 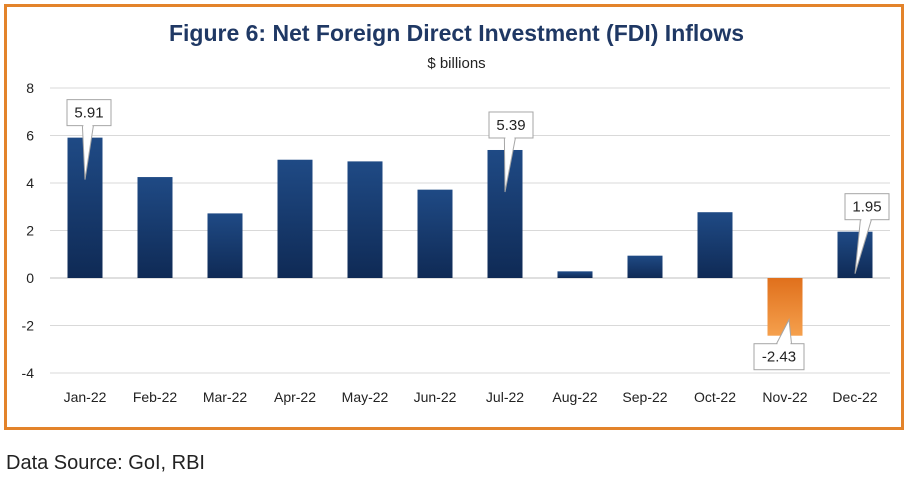 What do you see at coordinates (574, 397) in the screenshot?
I see `x-tick-label: Aug-22` at bounding box center [574, 397].